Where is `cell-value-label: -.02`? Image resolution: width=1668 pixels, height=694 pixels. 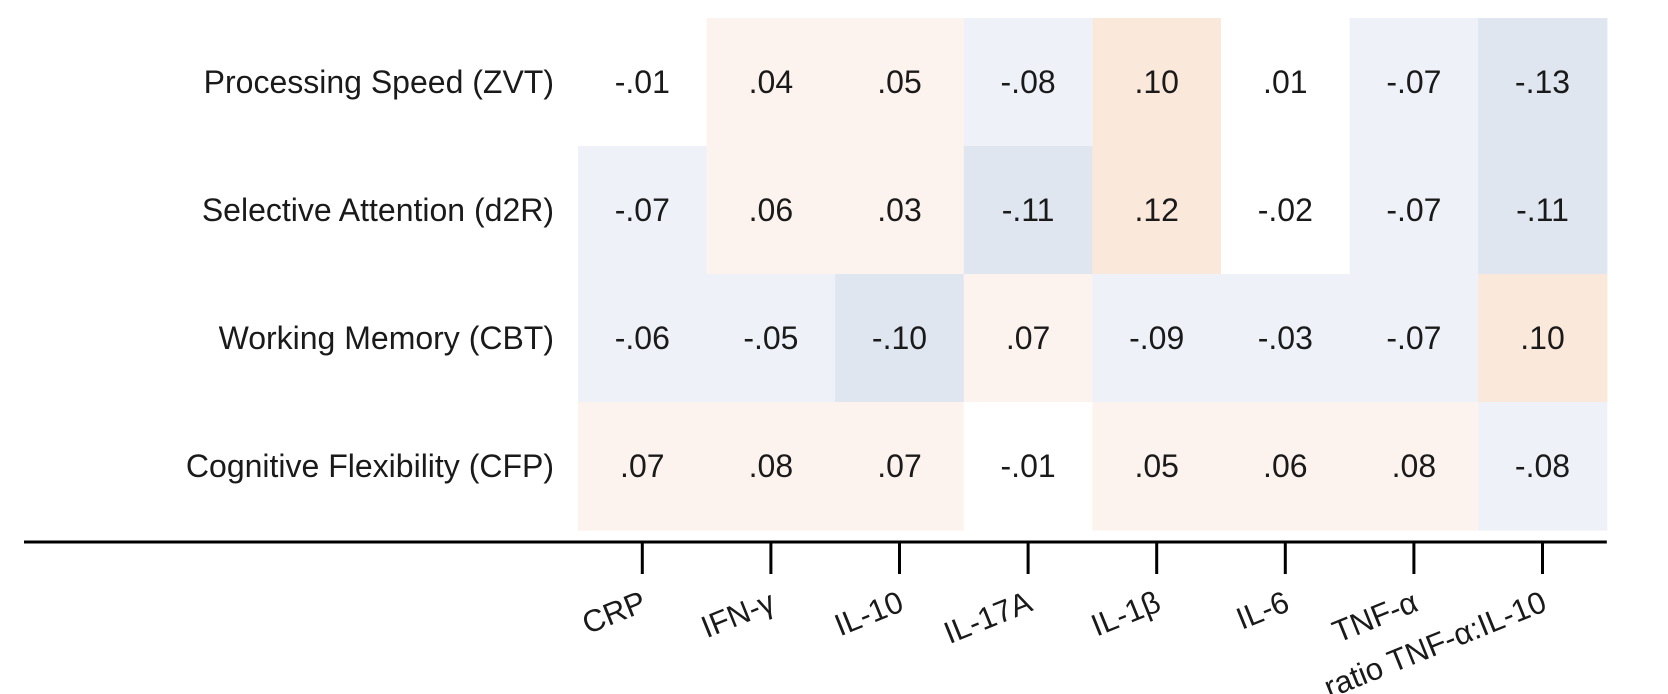
cell-value-label: -.02 is located at coordinates (1285, 210).